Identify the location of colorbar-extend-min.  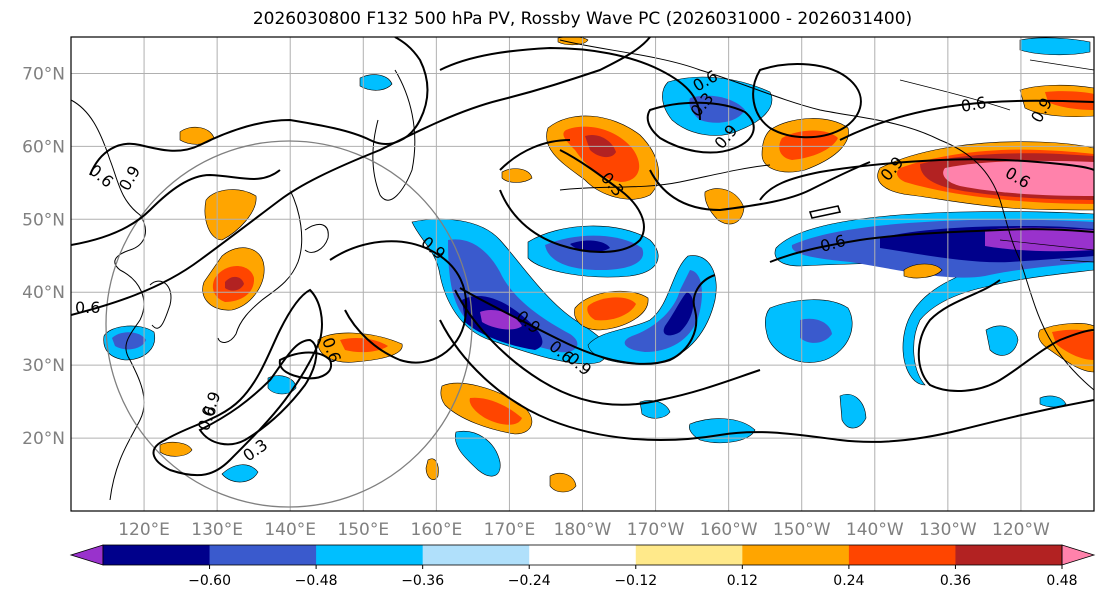
(86, 555).